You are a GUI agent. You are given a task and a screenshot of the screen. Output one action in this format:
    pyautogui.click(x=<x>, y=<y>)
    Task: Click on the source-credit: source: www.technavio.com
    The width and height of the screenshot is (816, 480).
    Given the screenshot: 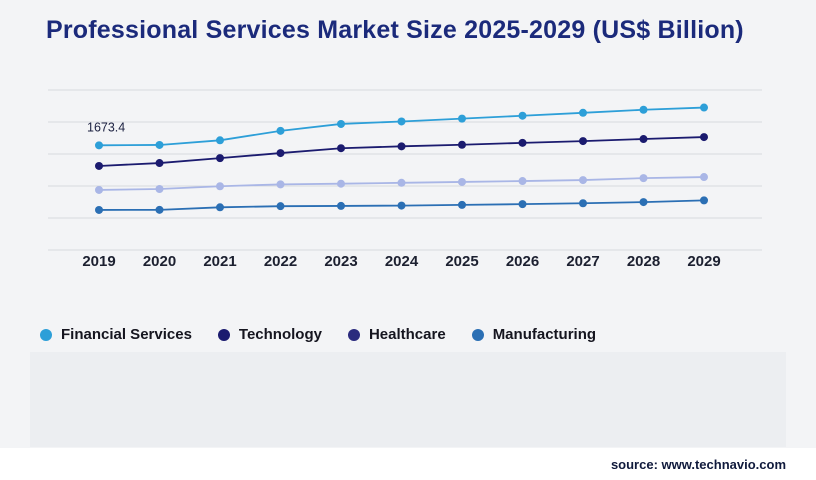 What is the action you would take?
    pyautogui.click(x=698, y=464)
    